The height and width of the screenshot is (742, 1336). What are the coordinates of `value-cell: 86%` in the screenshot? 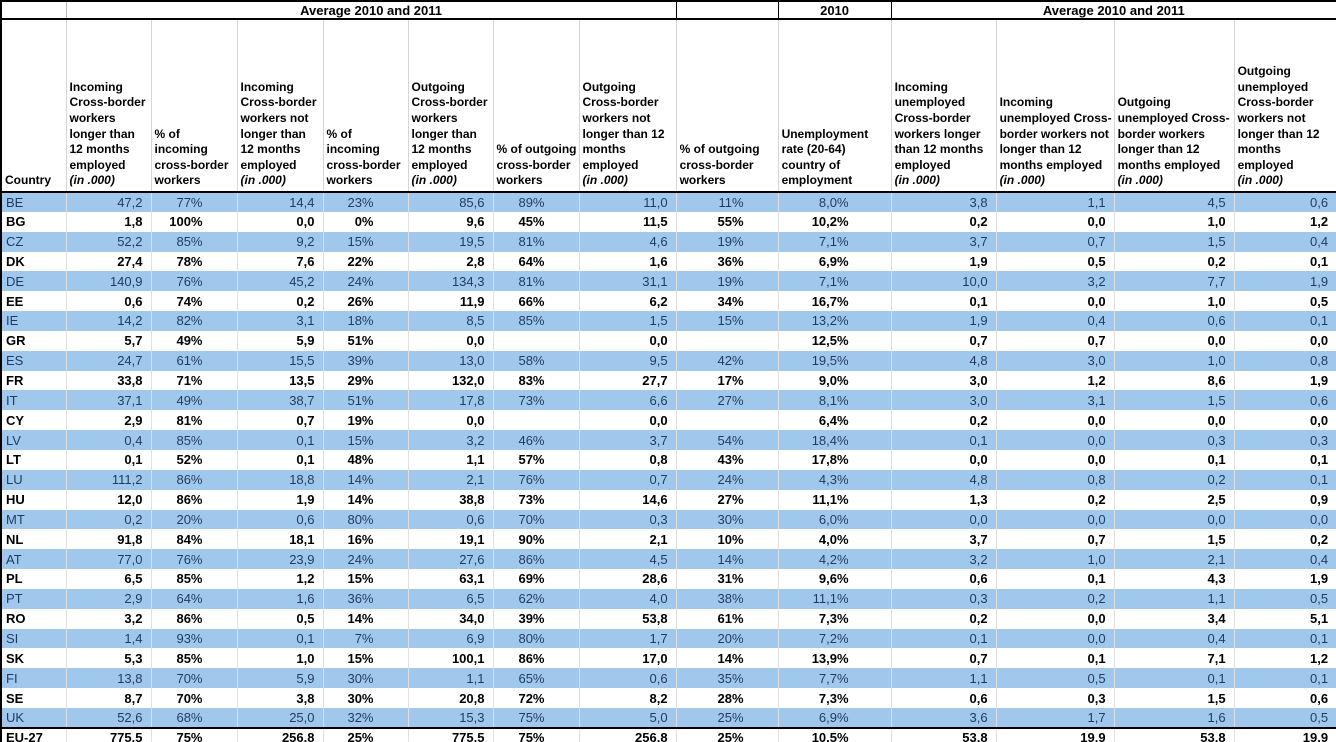 It's located at (194, 479).